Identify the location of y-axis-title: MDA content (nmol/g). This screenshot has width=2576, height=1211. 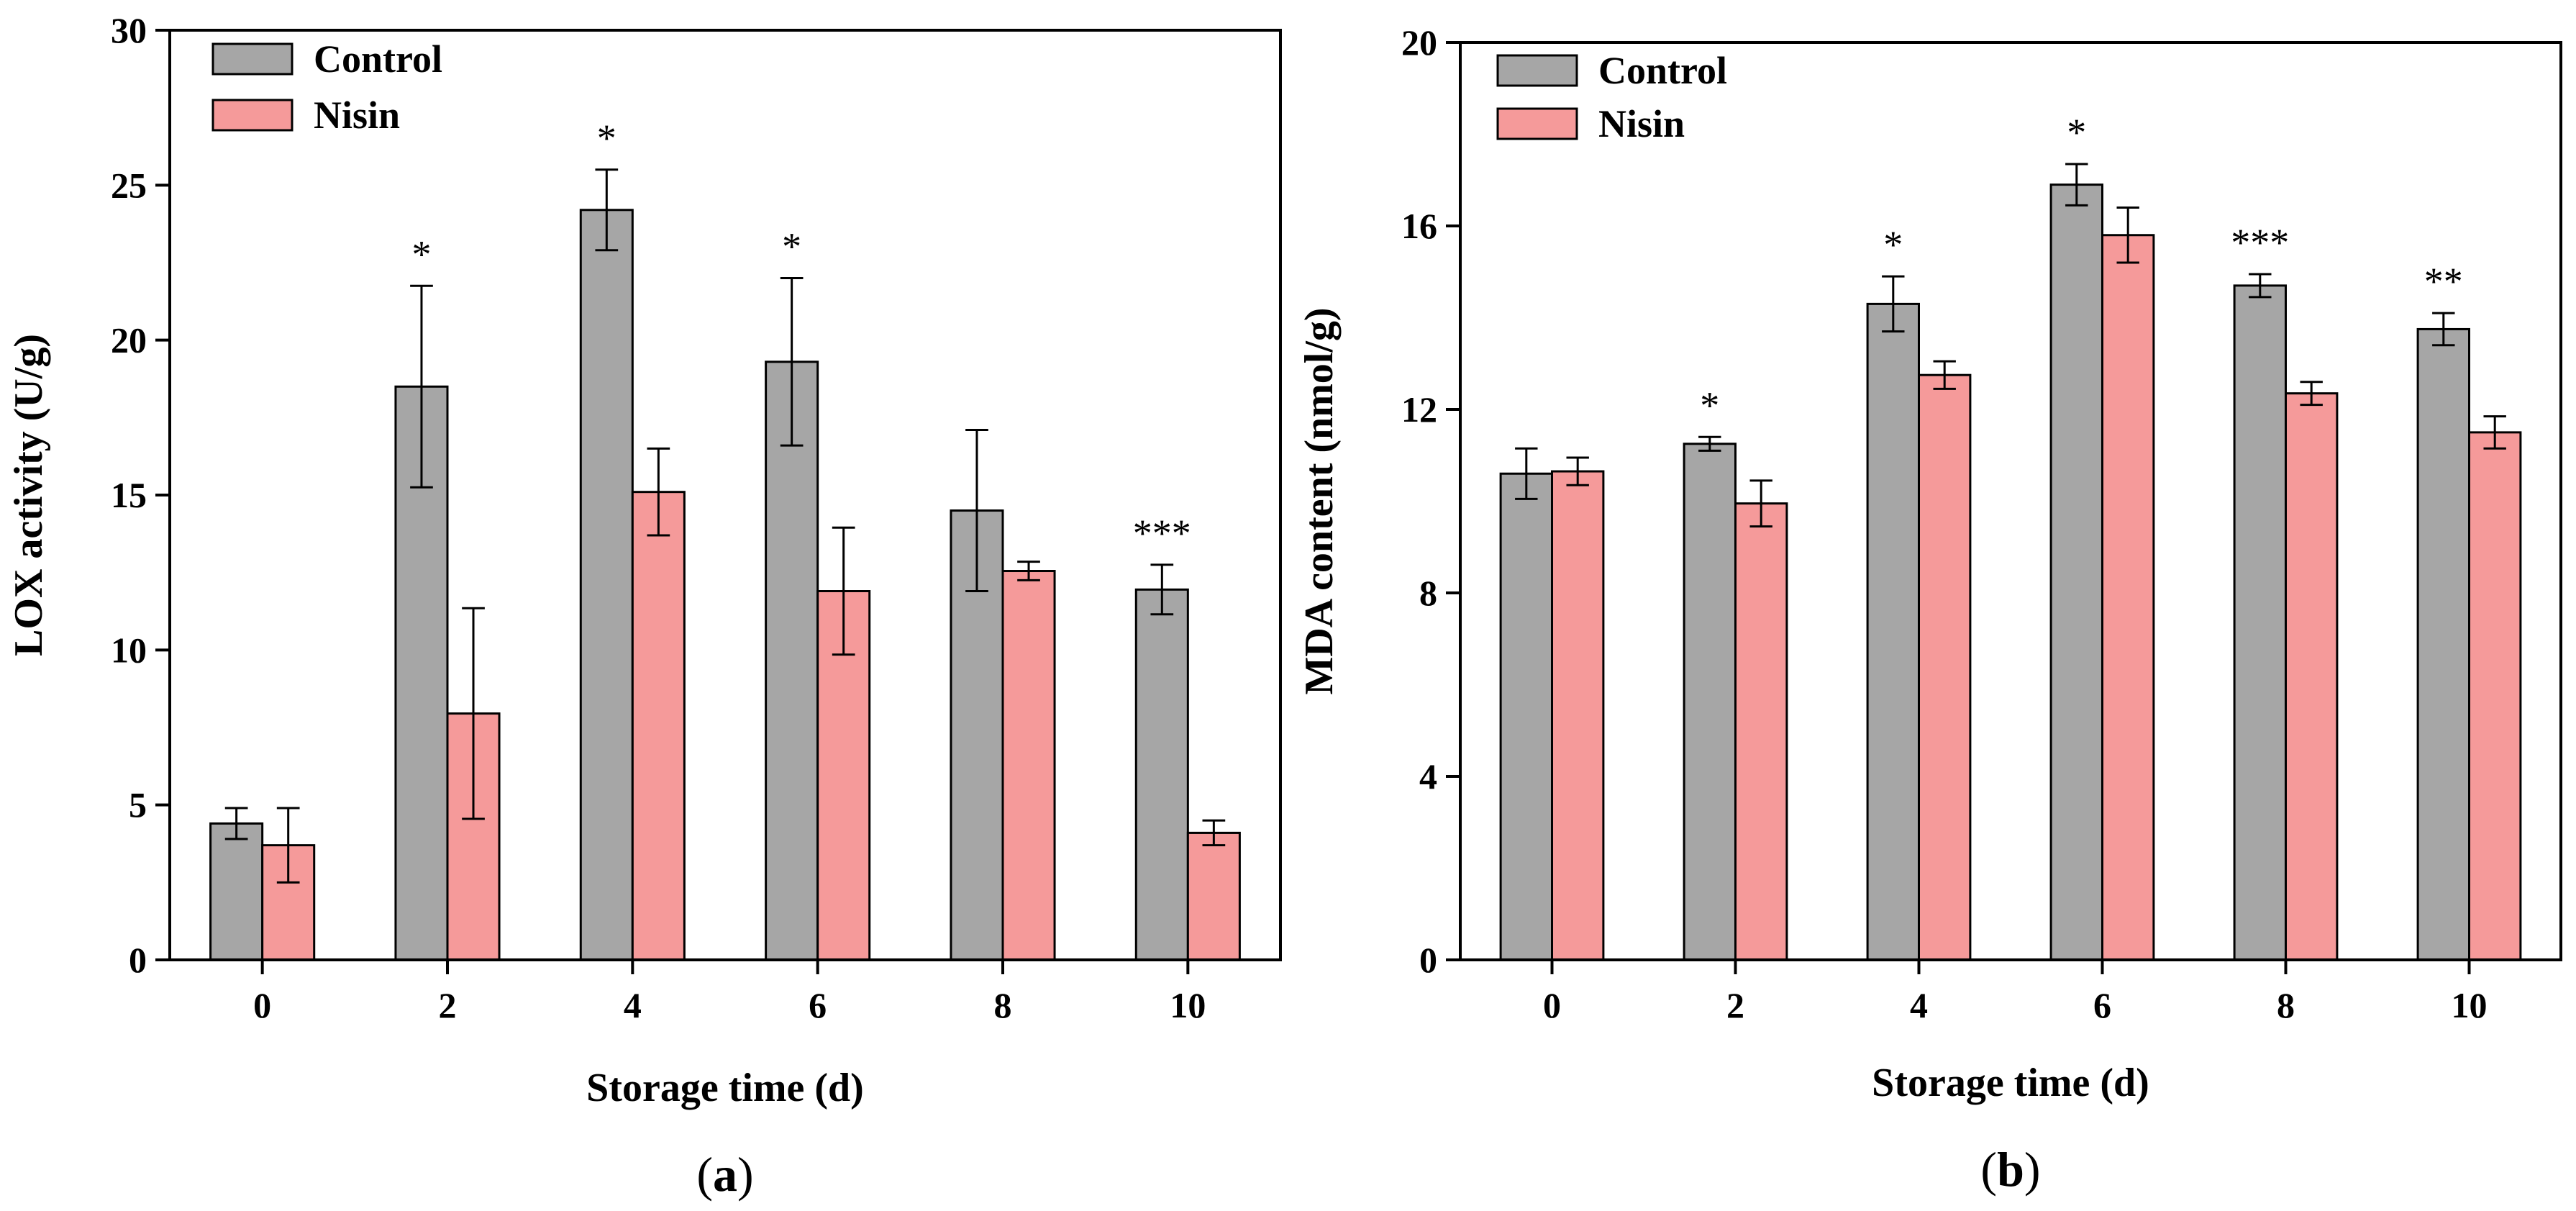
(1319, 500).